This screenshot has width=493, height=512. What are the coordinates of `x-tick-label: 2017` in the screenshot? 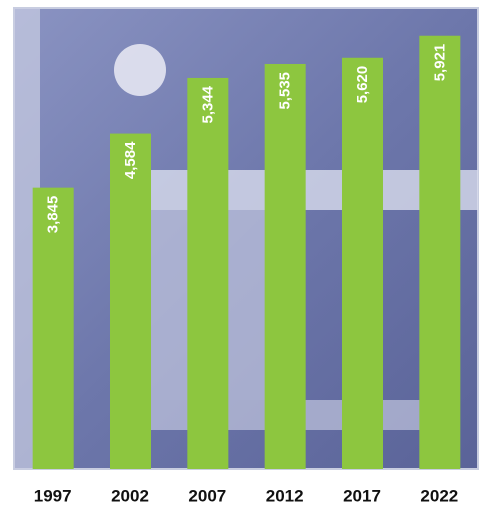 It's located at (362, 495).